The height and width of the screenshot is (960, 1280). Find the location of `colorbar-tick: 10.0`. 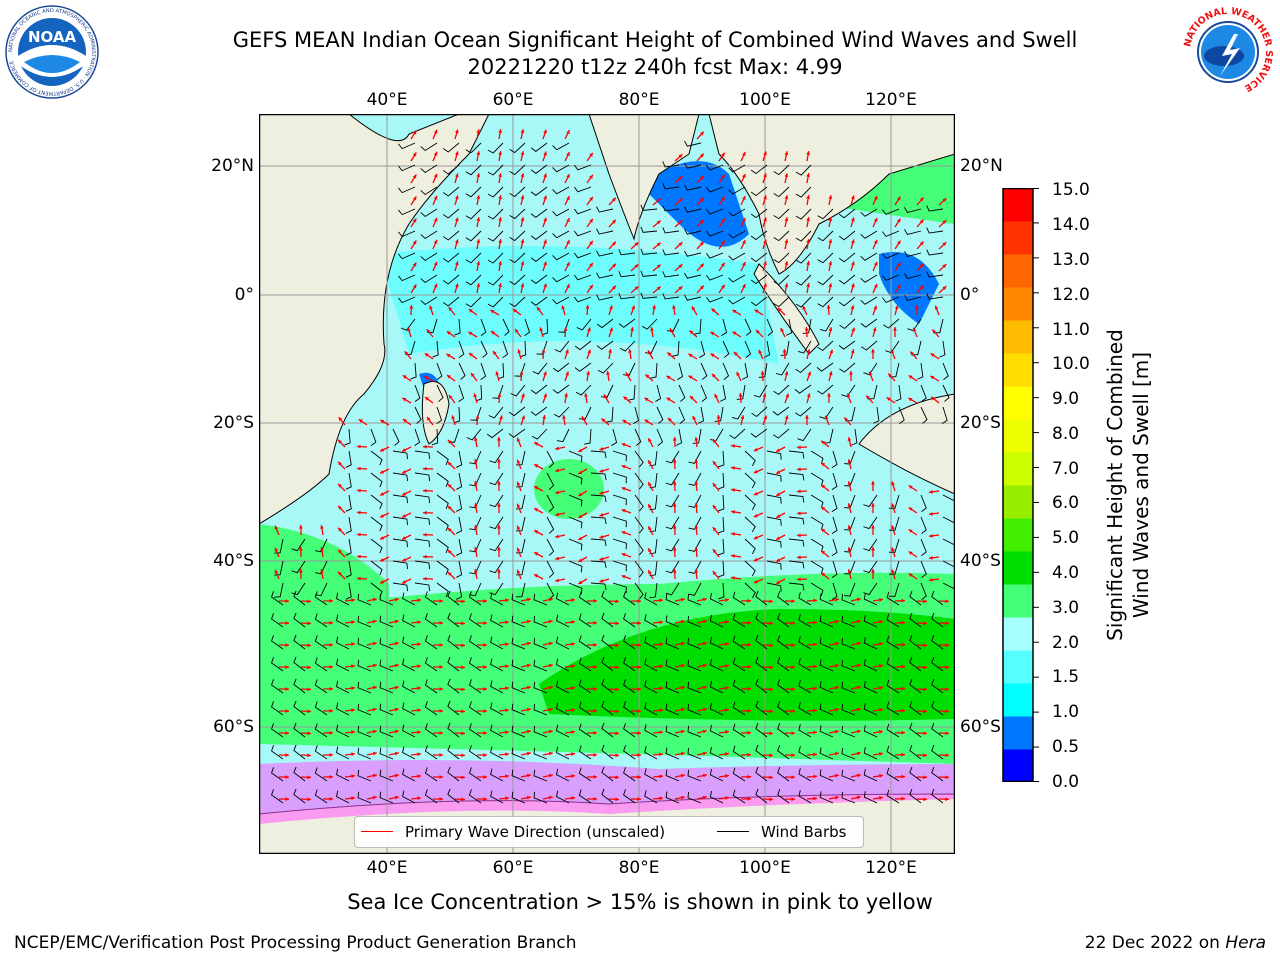

colorbar-tick: 10.0 is located at coordinates (1071, 364).